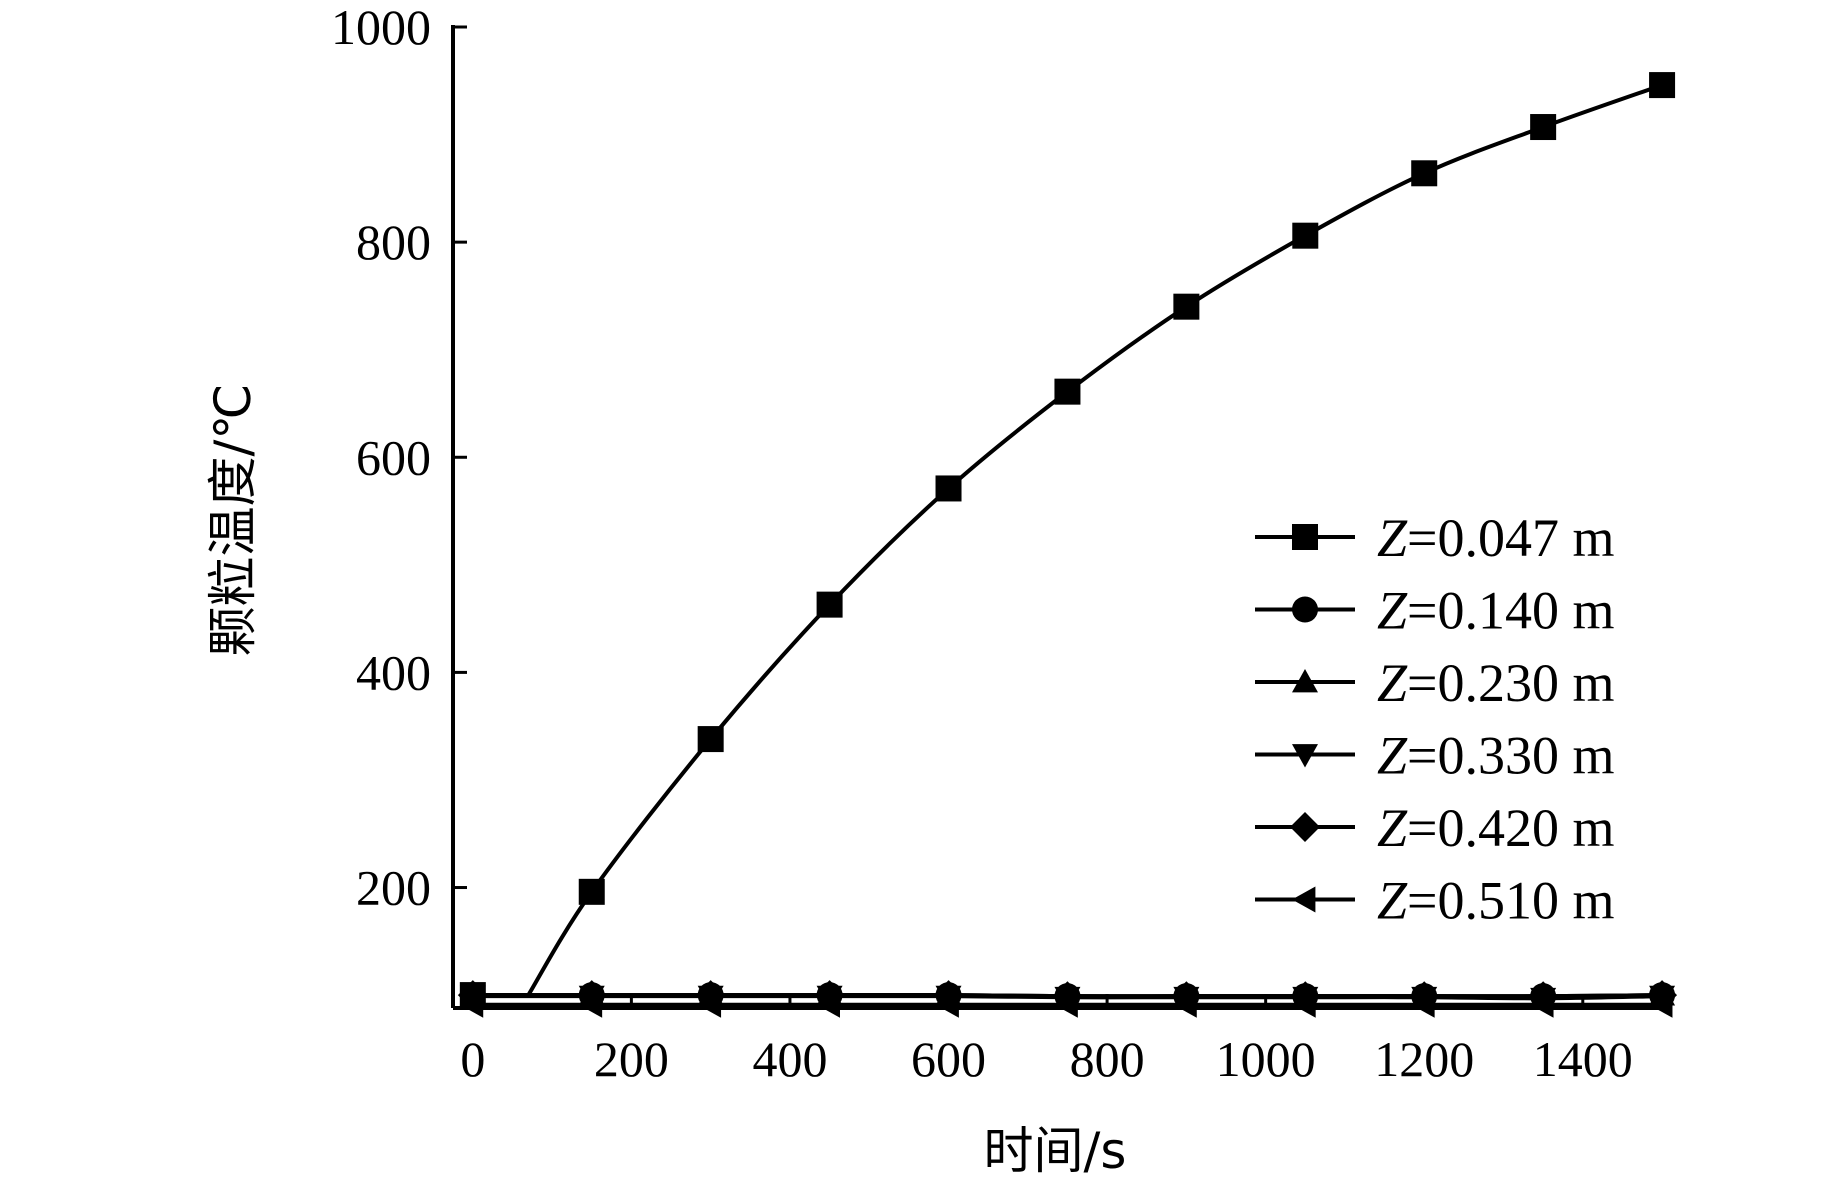 The width and height of the screenshot is (1843, 1181). Describe the element at coordinates (789, 1059) in the screenshot. I see `x-tick-label: 400` at that location.